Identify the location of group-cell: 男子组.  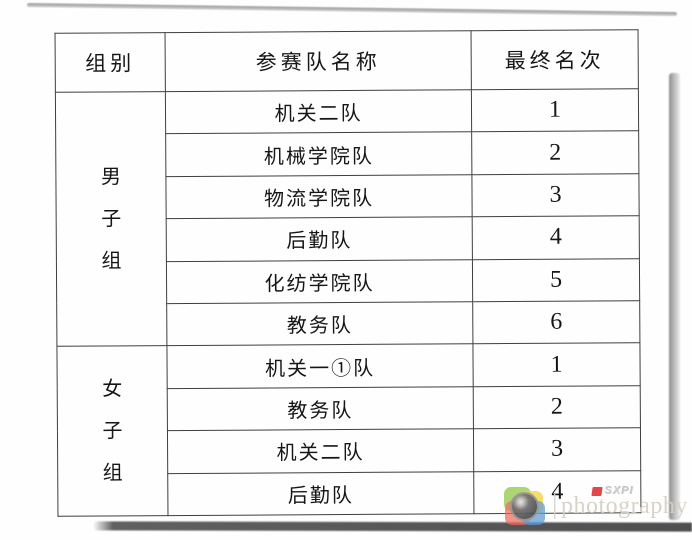
(111, 219).